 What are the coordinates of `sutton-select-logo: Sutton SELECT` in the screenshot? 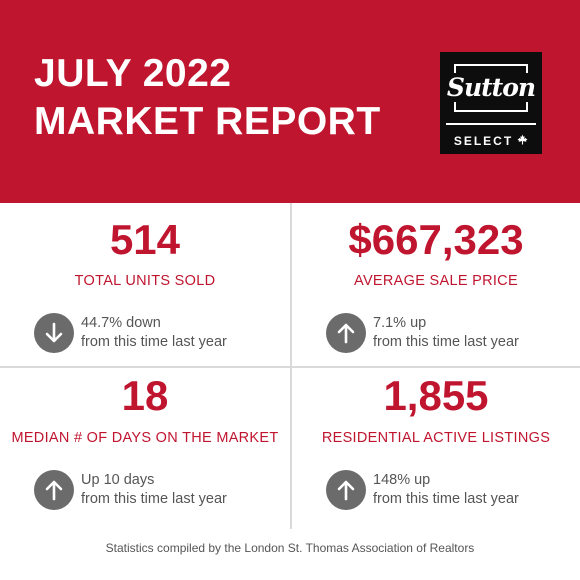 It's located at (491, 103).